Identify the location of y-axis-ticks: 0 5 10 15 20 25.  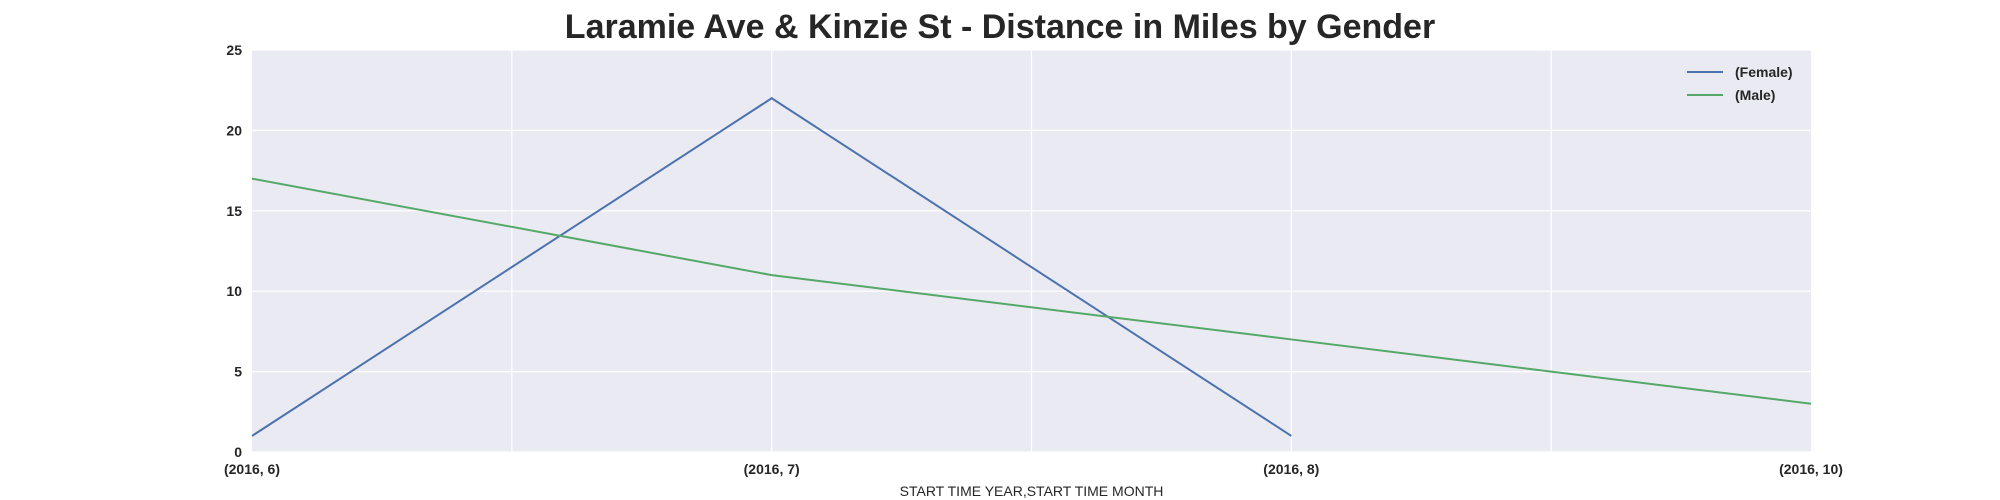
(234, 251).